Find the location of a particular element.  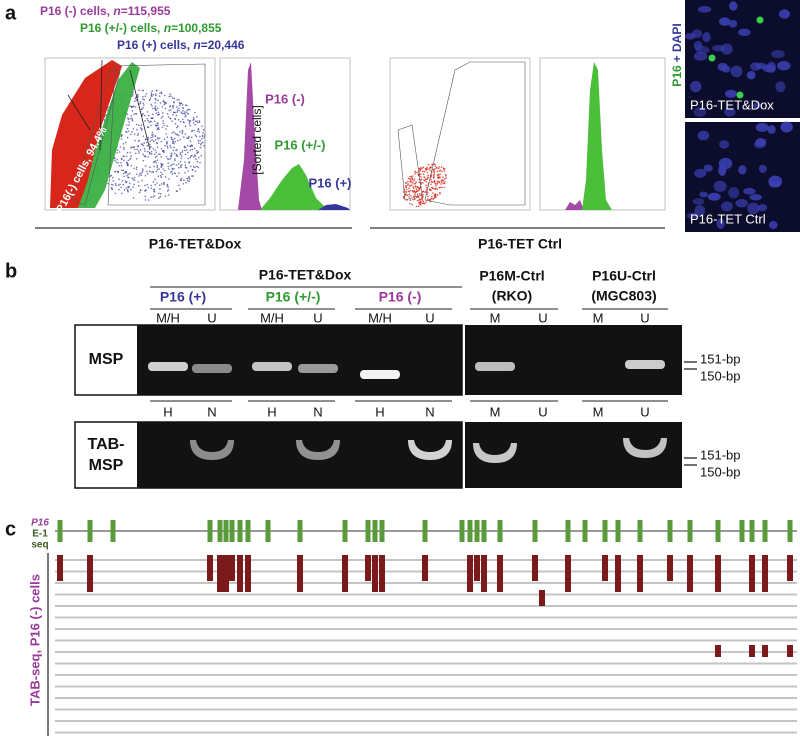

gel-label: MSP is located at coordinates (106, 465).